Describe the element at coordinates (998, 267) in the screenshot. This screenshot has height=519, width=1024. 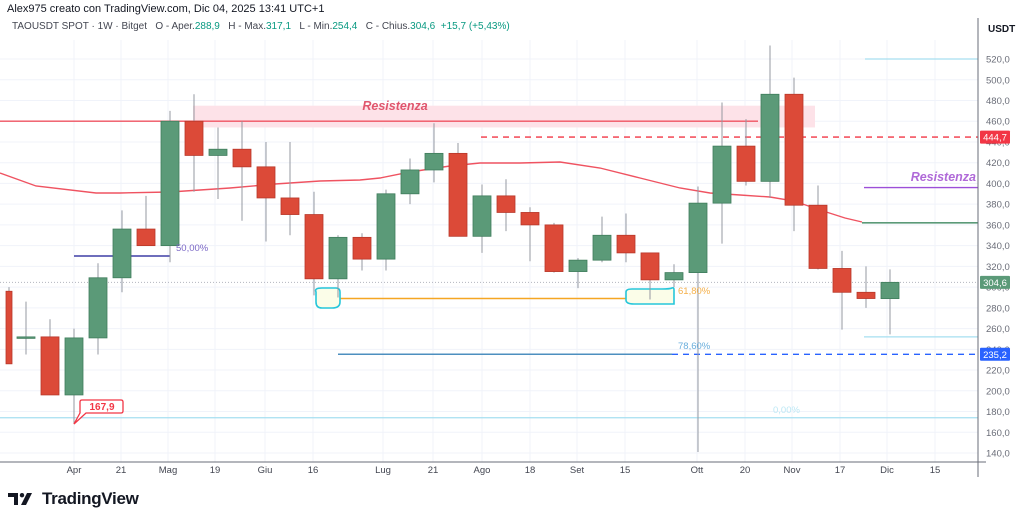
I see `price-tick: 320,0` at that location.